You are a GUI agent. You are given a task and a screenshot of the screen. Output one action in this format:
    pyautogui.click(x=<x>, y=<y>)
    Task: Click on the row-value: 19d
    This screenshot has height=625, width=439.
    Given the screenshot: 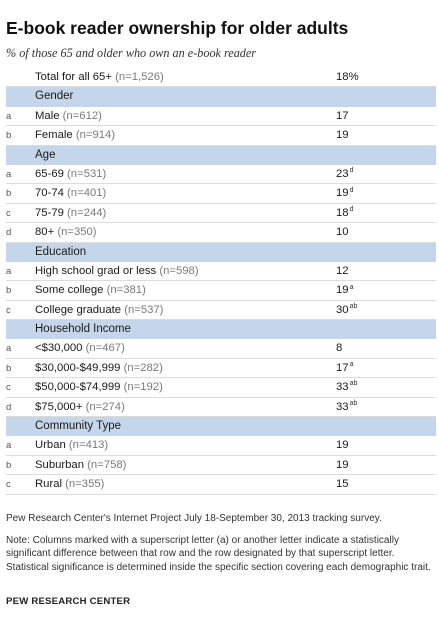 What is the action you would take?
    pyautogui.click(x=344, y=193)
    